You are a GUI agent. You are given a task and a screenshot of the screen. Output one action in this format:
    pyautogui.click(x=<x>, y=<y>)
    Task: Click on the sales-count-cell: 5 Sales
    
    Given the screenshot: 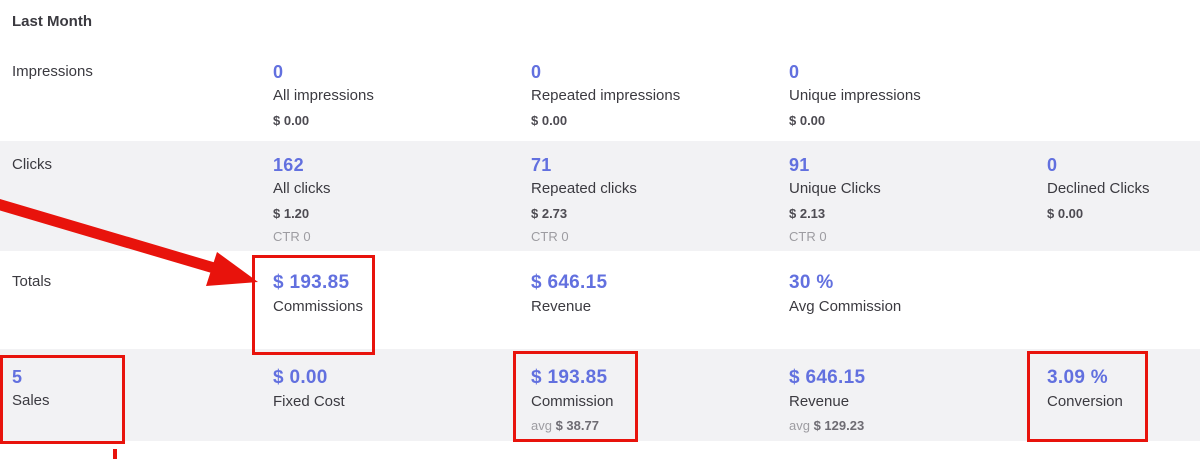 What is the action you would take?
    pyautogui.click(x=142, y=388)
    